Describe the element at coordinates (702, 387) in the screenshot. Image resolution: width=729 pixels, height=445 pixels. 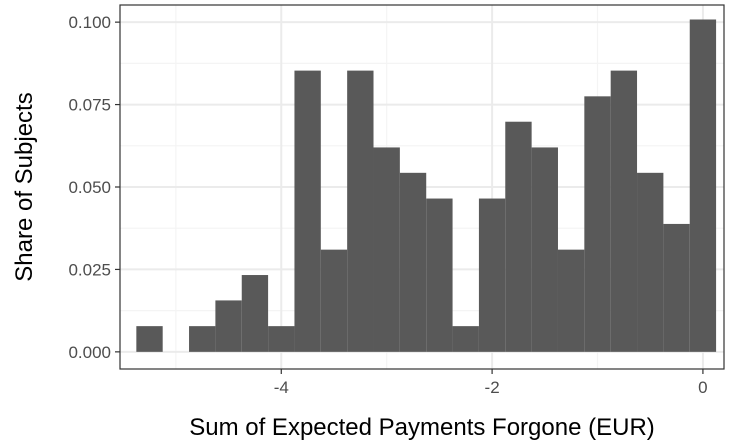
I see `x-tick-label: 0` at that location.